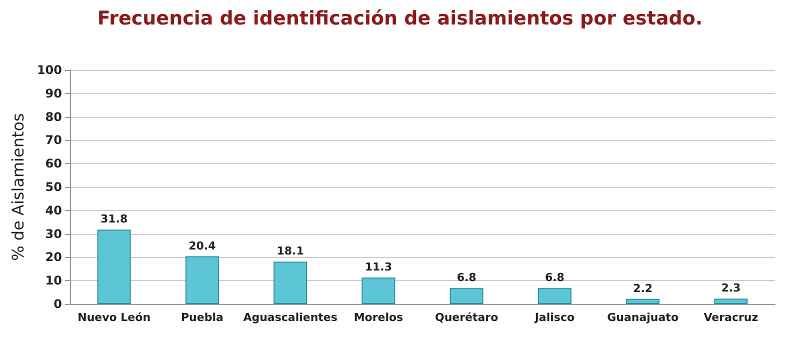 The width and height of the screenshot is (800, 339). Describe the element at coordinates (400, 19) in the screenshot. I see `chart-title: Frecuencia de identificación de aislamientos por estado.` at that location.